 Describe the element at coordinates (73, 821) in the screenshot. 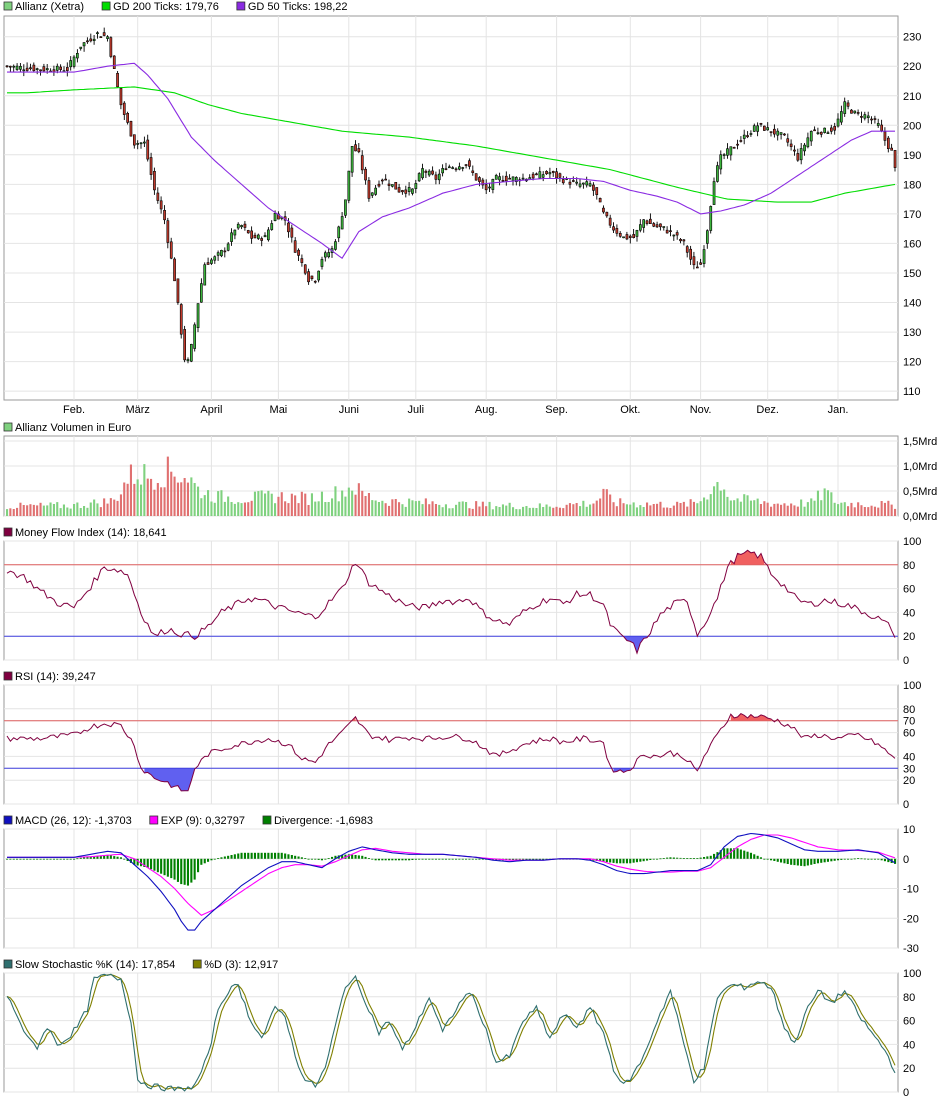

I see `legend-label: MACD (26, 12): -1,3703` at that location.